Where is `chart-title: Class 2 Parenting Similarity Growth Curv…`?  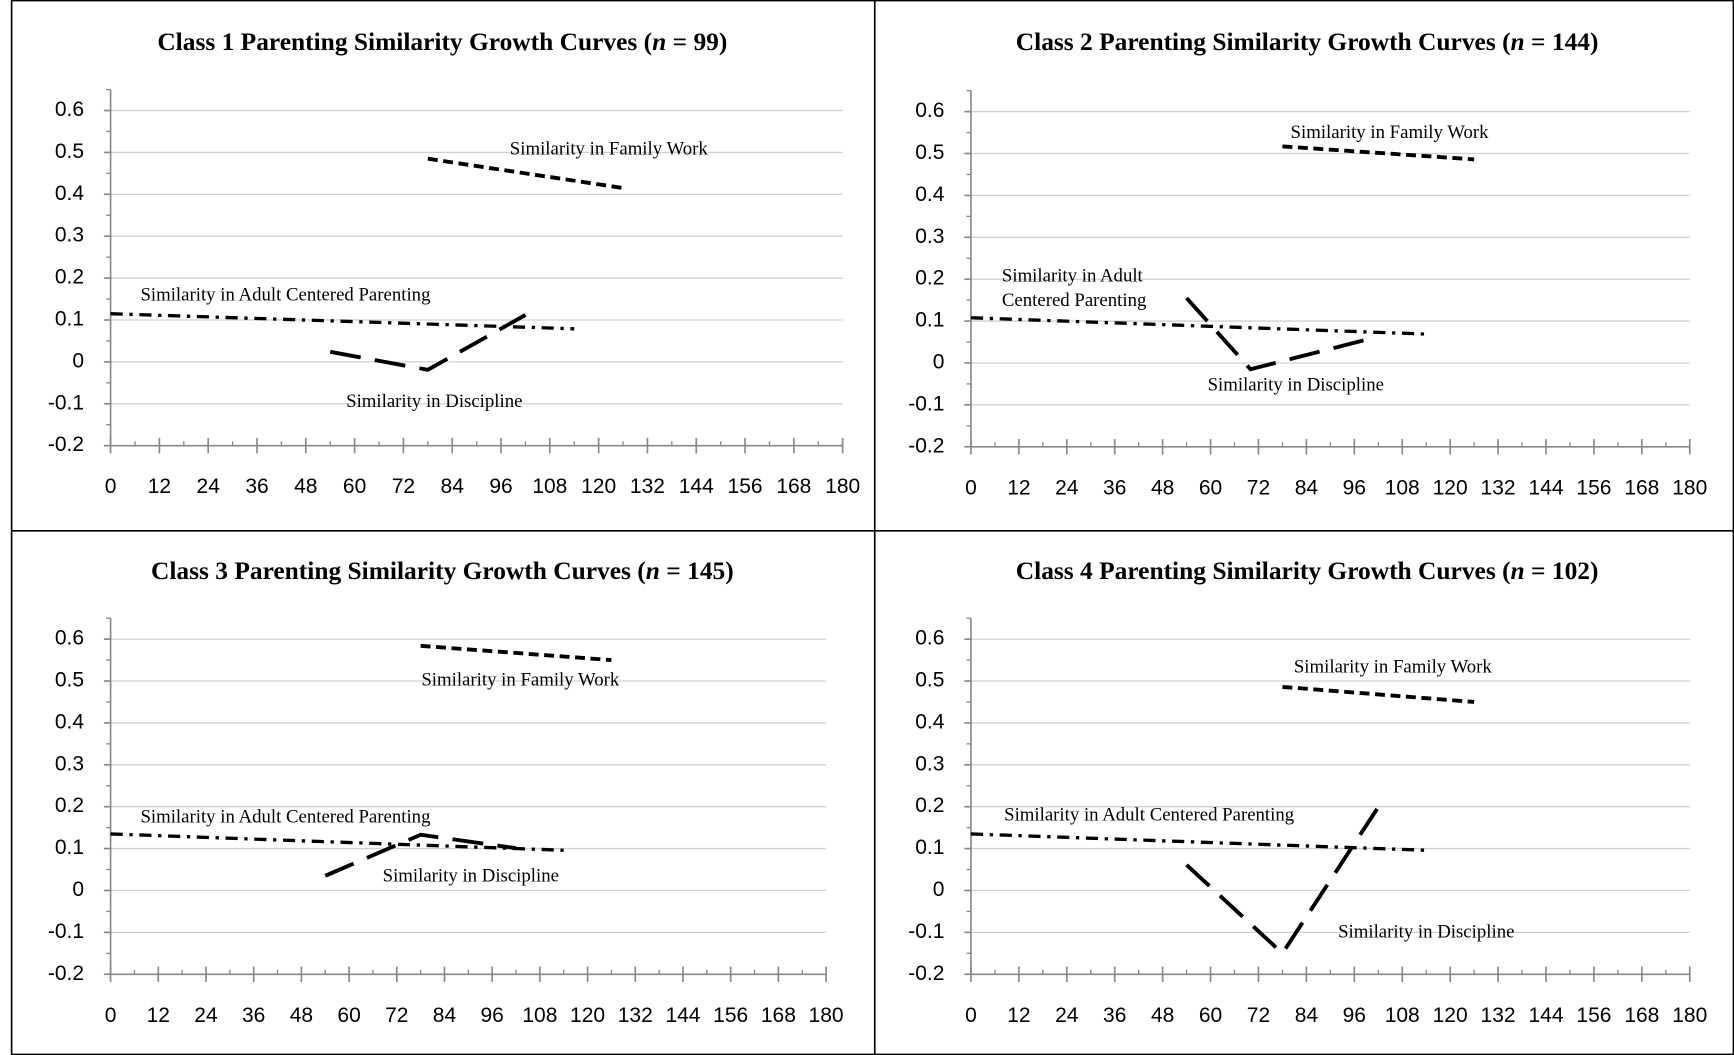 chart-title: Class 2 Parenting Similarity Growth Curv… is located at coordinates (1307, 41).